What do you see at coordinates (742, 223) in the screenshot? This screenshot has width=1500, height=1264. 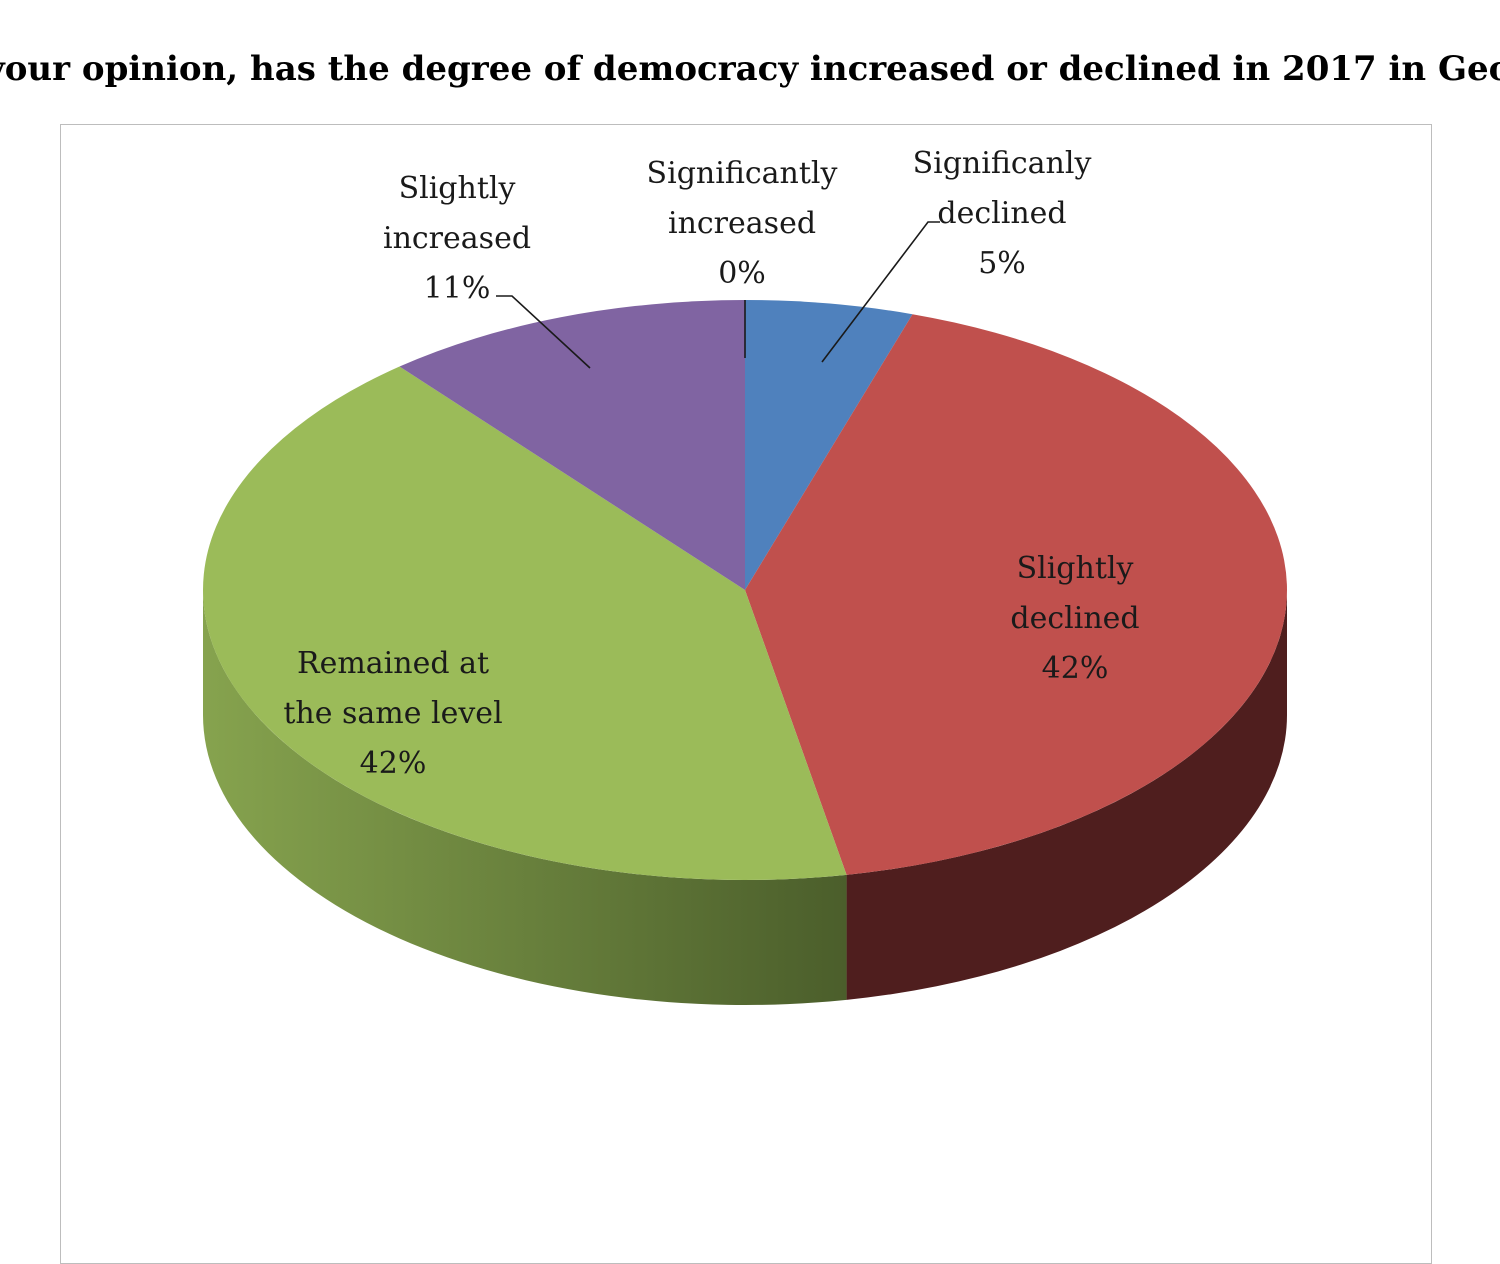 I see `slice-name-label-4: increased` at bounding box center [742, 223].